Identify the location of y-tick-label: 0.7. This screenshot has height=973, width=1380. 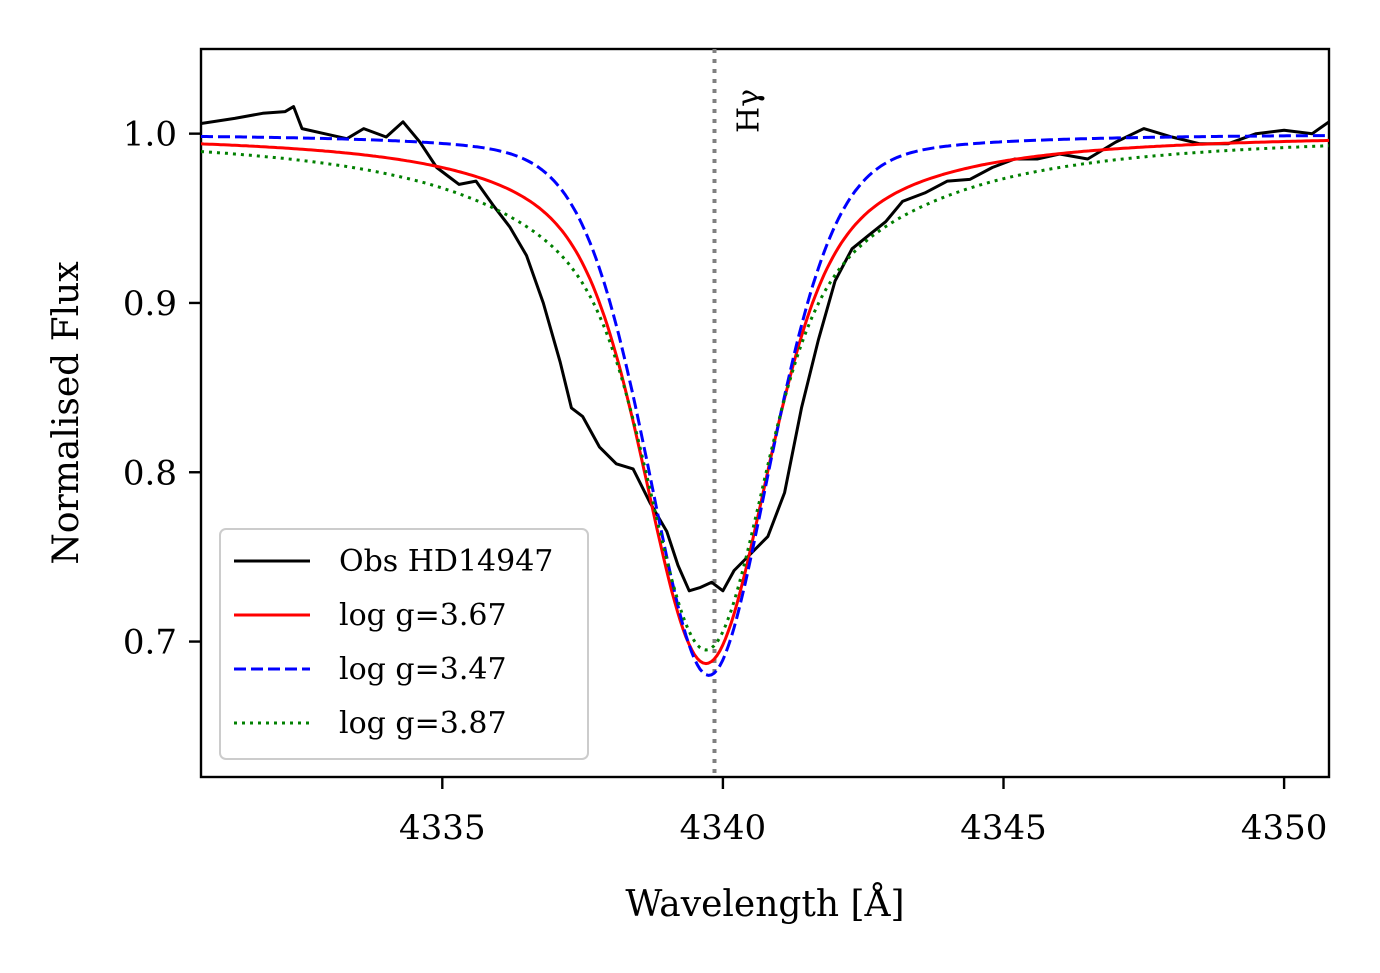
(150, 643).